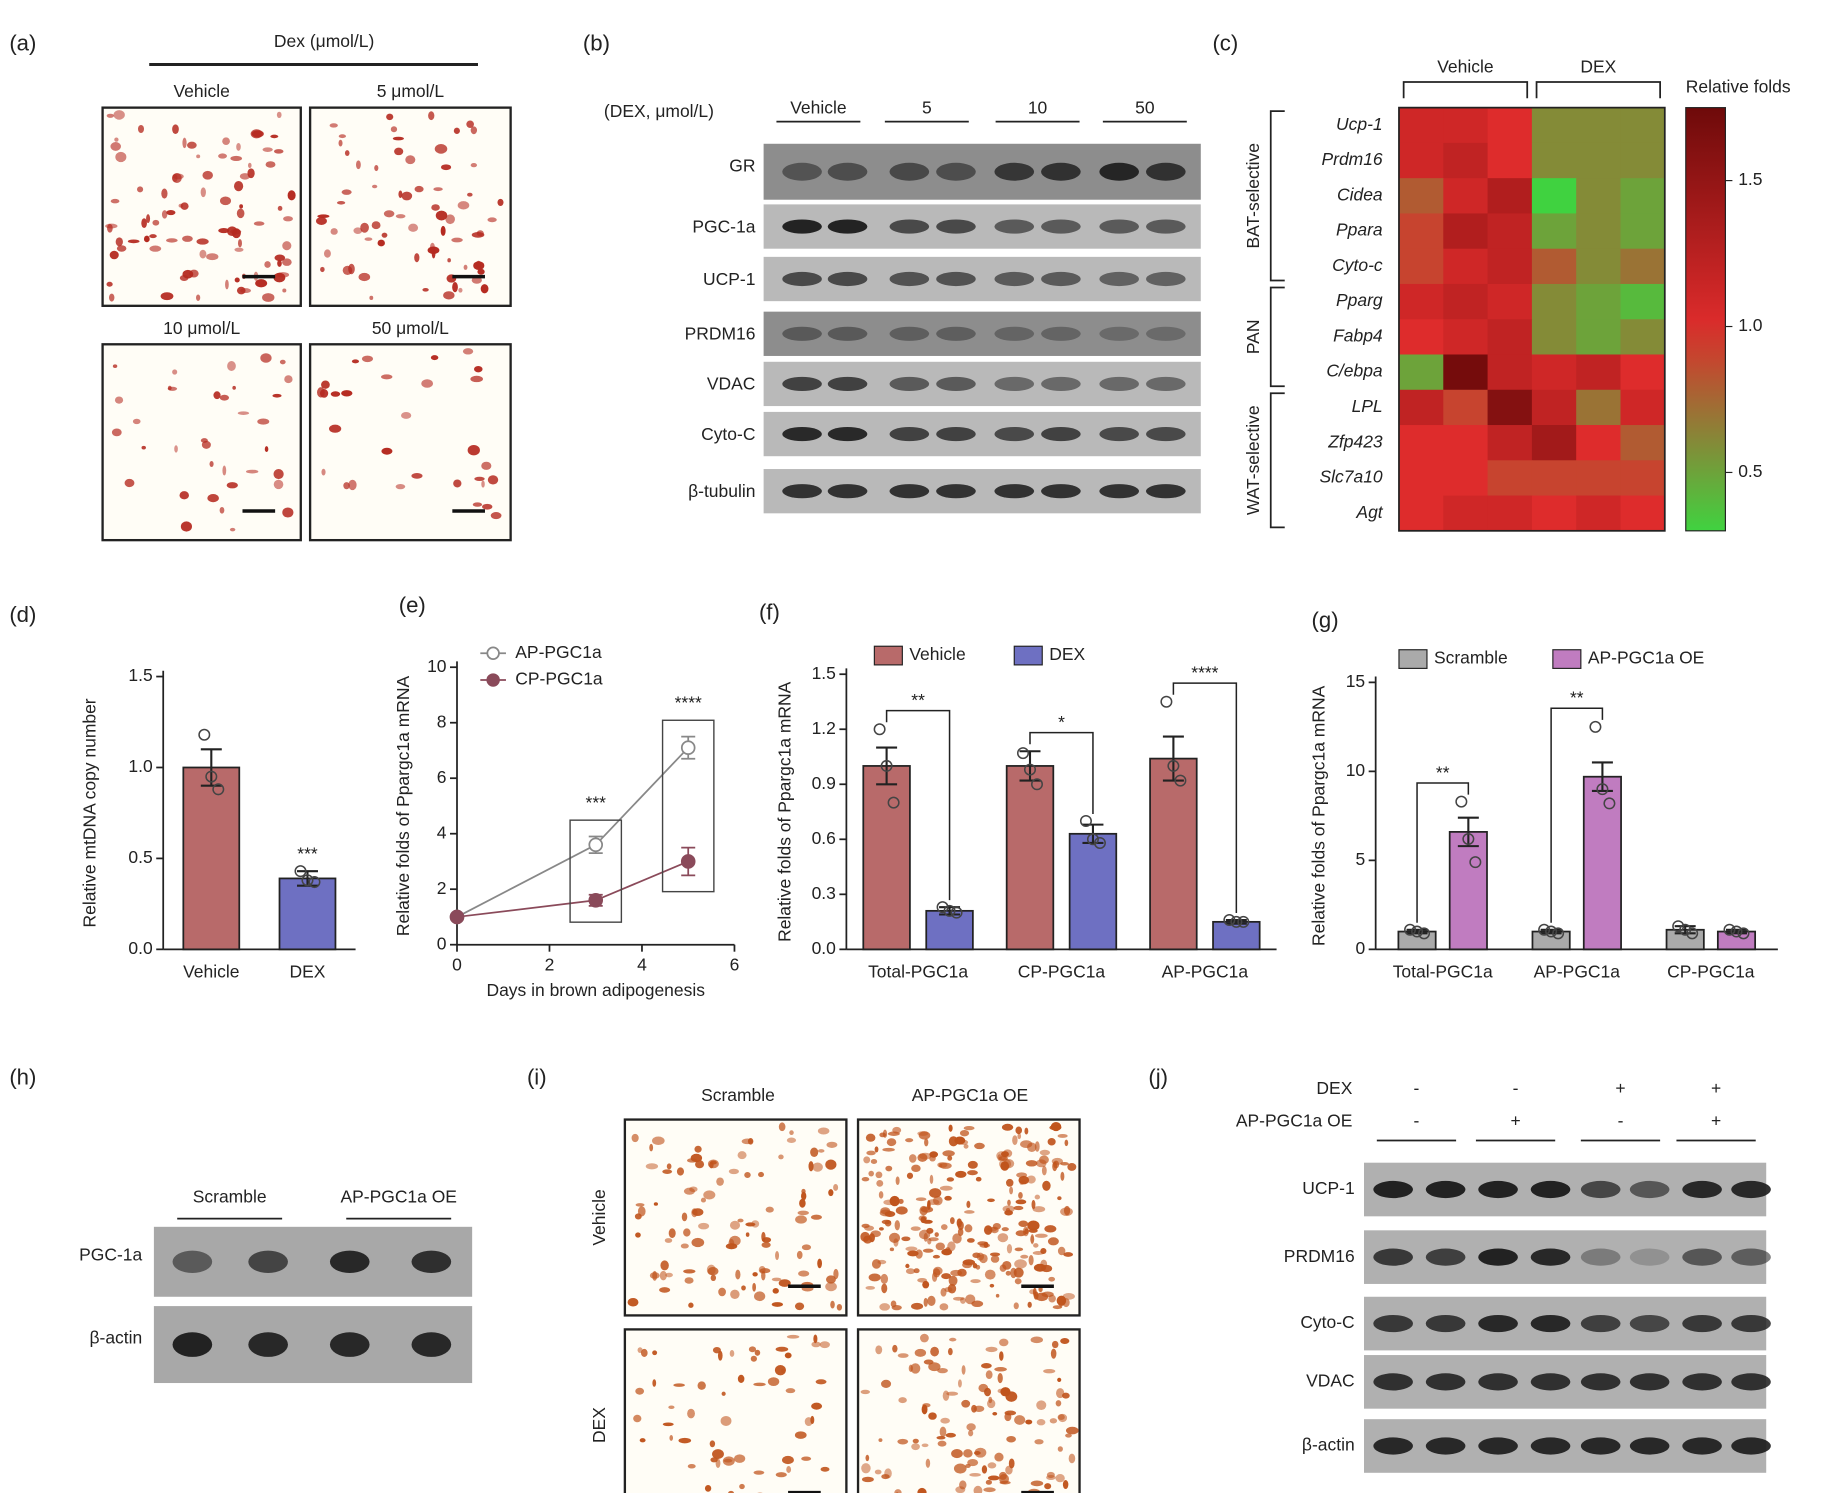 This screenshot has width=1828, height=1493. What do you see at coordinates (140, 766) in the screenshot?
I see `y-tick-label: 1.0` at bounding box center [140, 766].